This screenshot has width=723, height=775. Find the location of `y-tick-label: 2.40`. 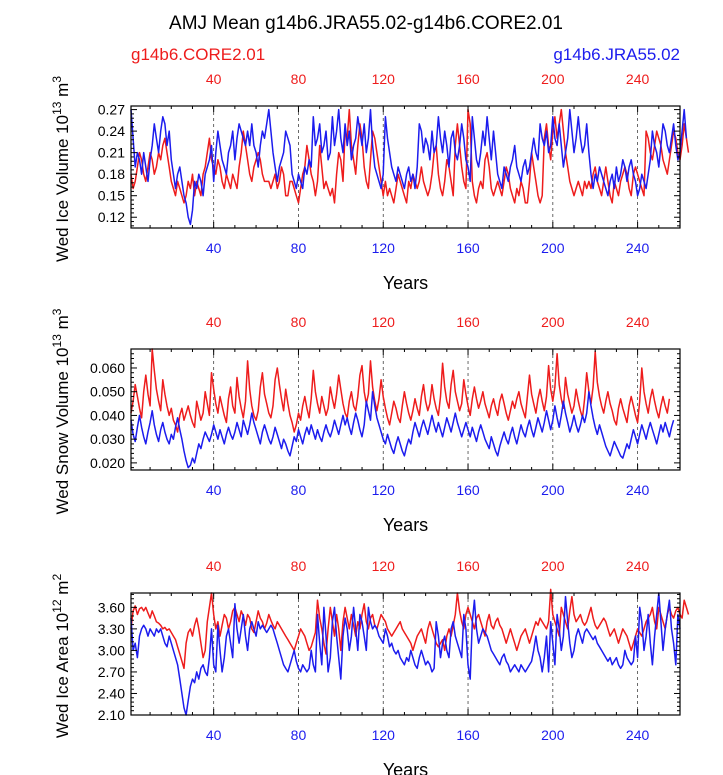

y-tick-label: 2.40 is located at coordinates (111, 693).